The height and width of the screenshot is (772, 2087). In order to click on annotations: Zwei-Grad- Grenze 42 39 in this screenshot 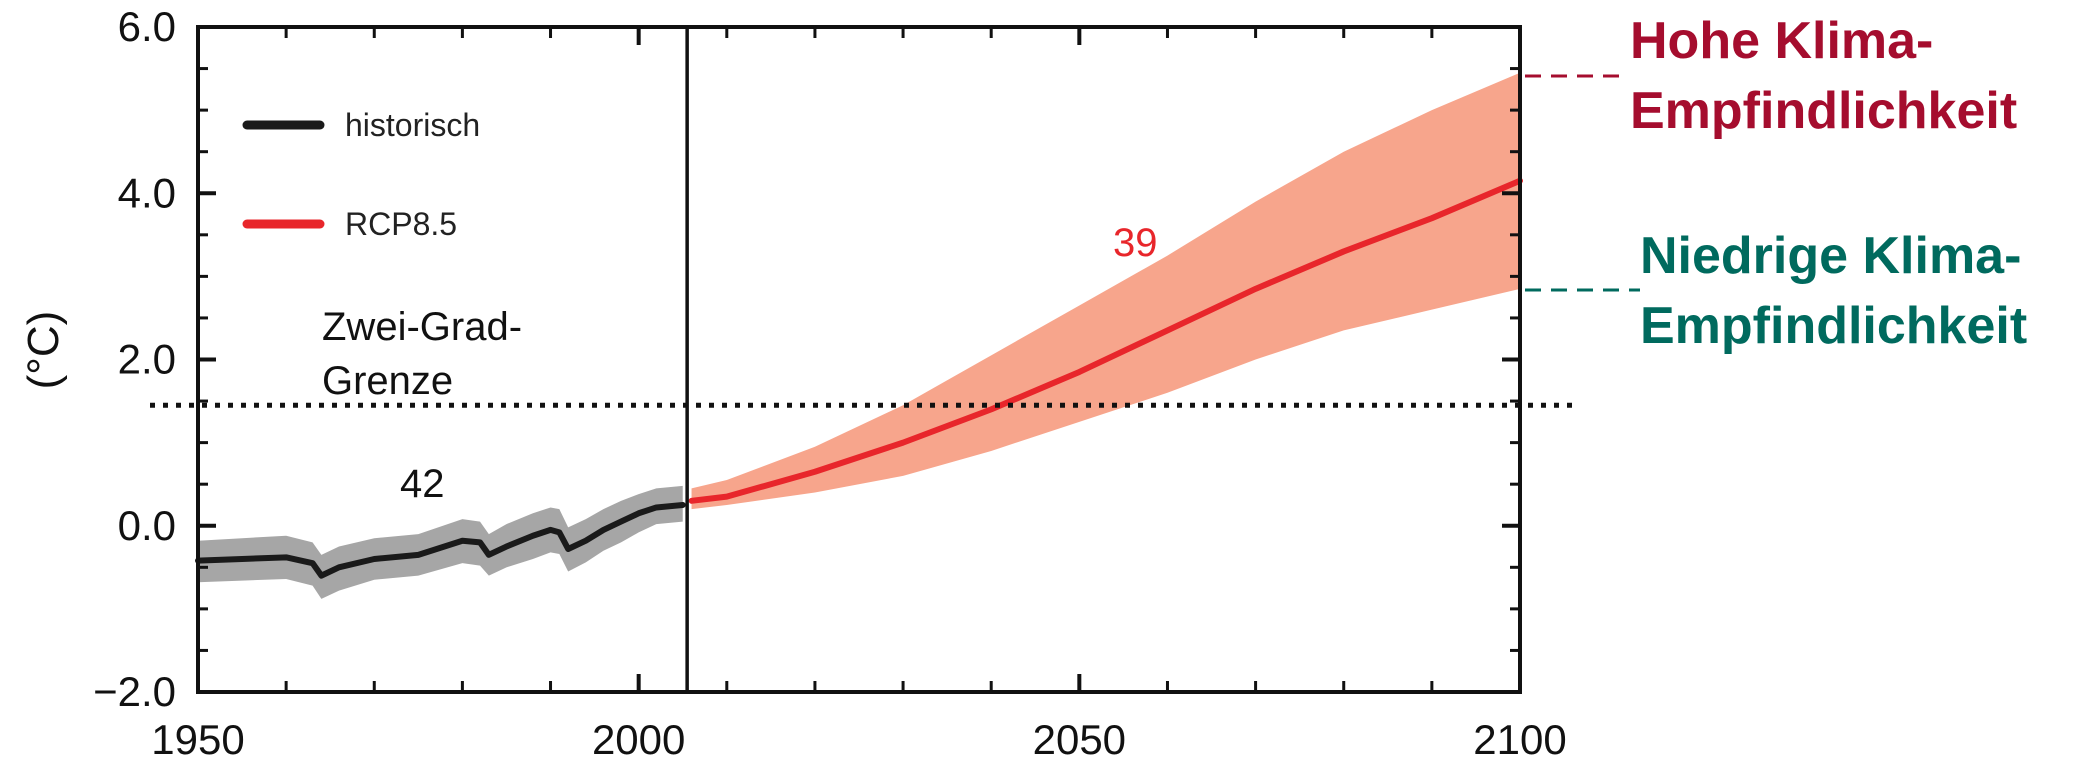, I will do `click(740, 363)`.